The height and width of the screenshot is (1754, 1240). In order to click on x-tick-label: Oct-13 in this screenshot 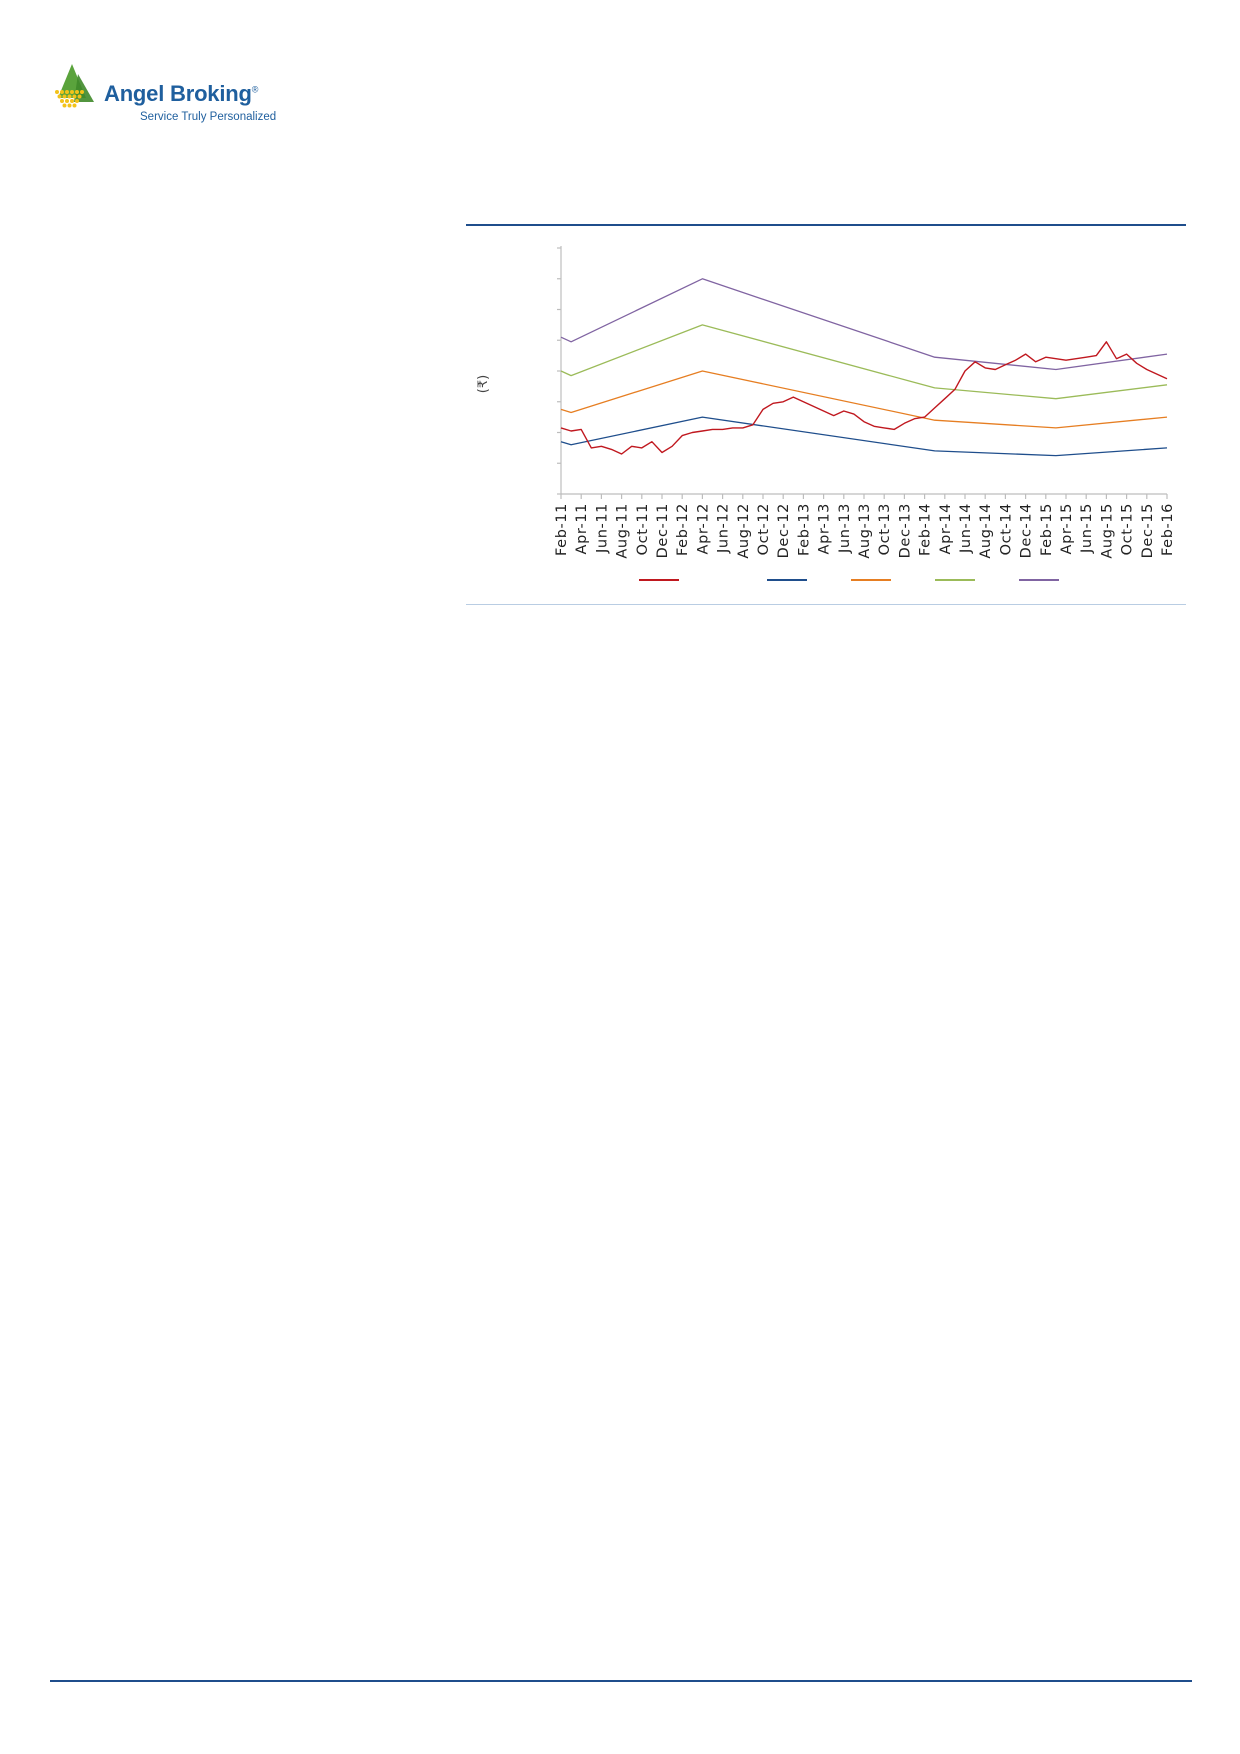, I will do `click(885, 529)`.